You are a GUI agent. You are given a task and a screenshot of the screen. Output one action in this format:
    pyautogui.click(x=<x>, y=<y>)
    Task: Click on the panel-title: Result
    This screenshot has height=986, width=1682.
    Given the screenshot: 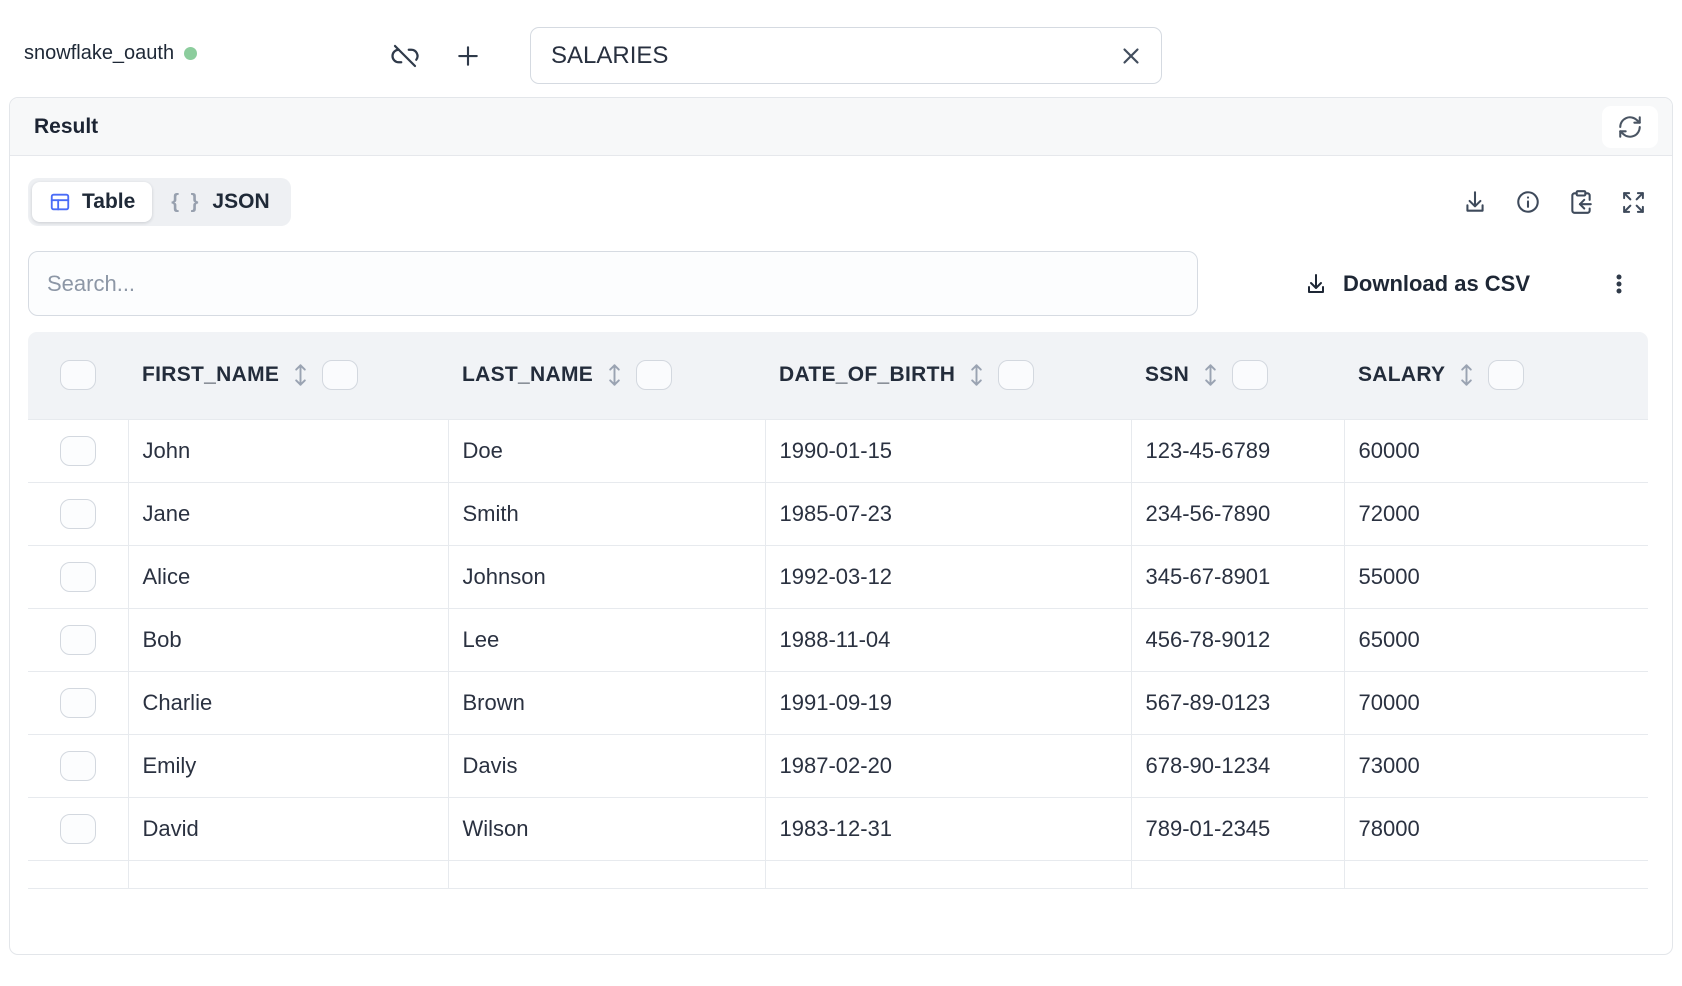 What is the action you would take?
    pyautogui.click(x=66, y=126)
    